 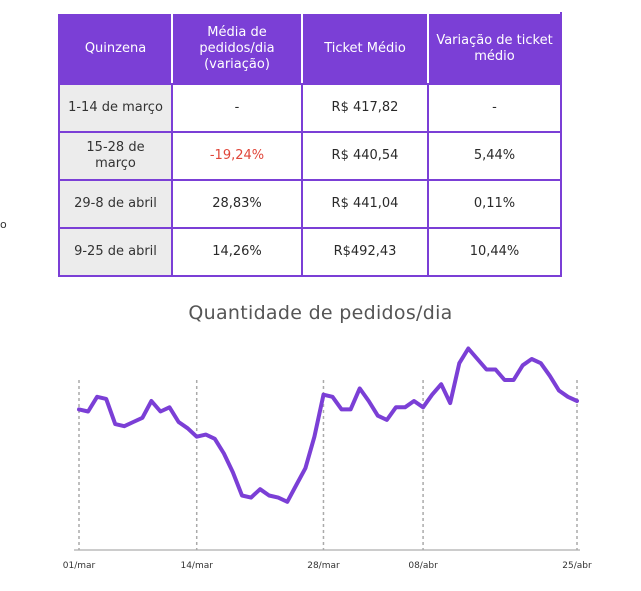 I want to click on table-row: 1-14 de março - R$ 417,82 -, so click(x=310, y=108).